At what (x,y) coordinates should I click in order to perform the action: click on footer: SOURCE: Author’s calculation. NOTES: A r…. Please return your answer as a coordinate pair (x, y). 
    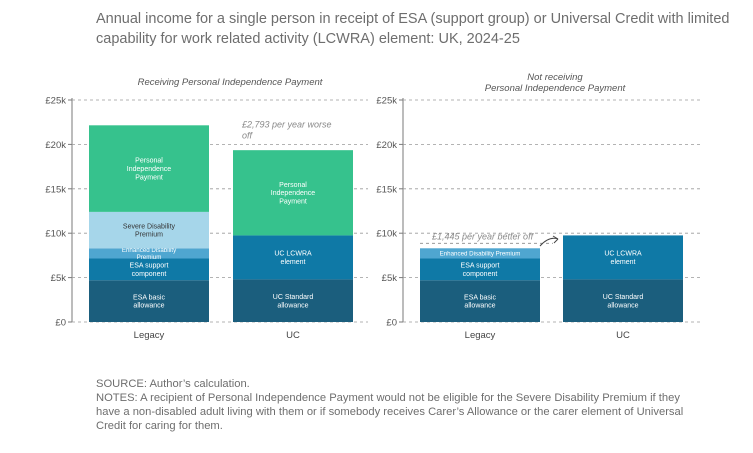
    Looking at the image, I should click on (396, 405).